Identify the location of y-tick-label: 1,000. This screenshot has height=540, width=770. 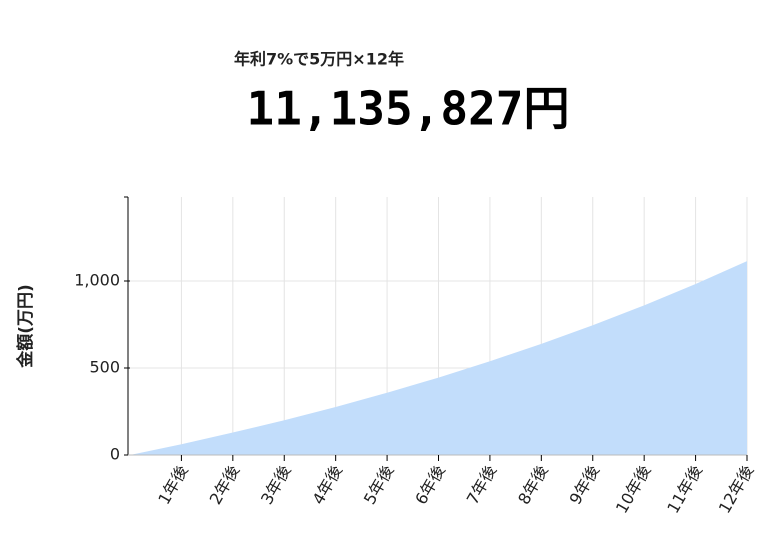
(97, 280).